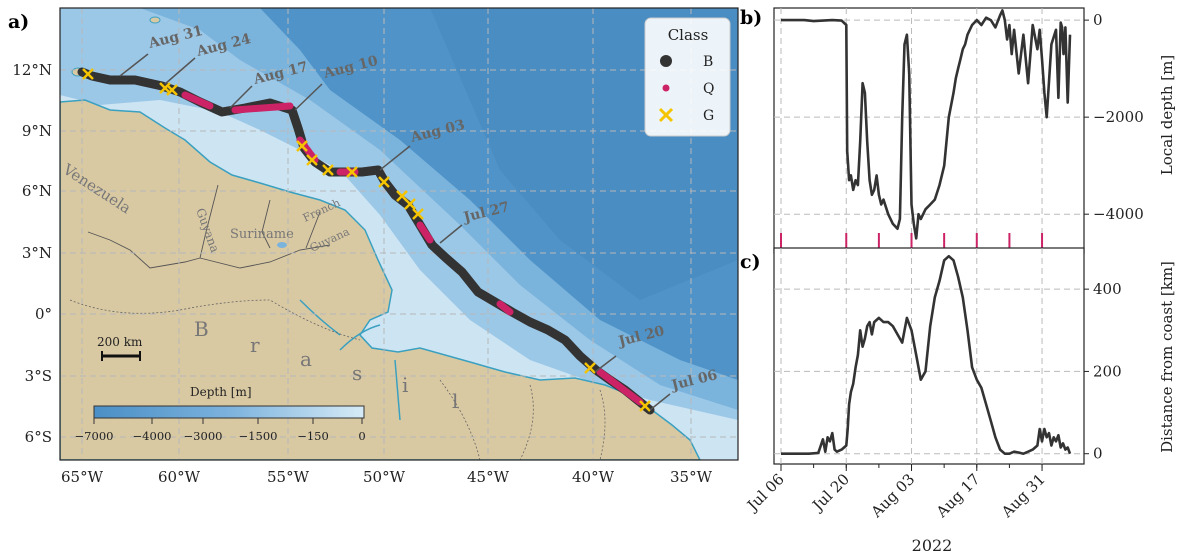 This screenshot has width=1200, height=556. Describe the element at coordinates (958, 496) in the screenshot. I see `x-tick-label: Aug 17` at that location.